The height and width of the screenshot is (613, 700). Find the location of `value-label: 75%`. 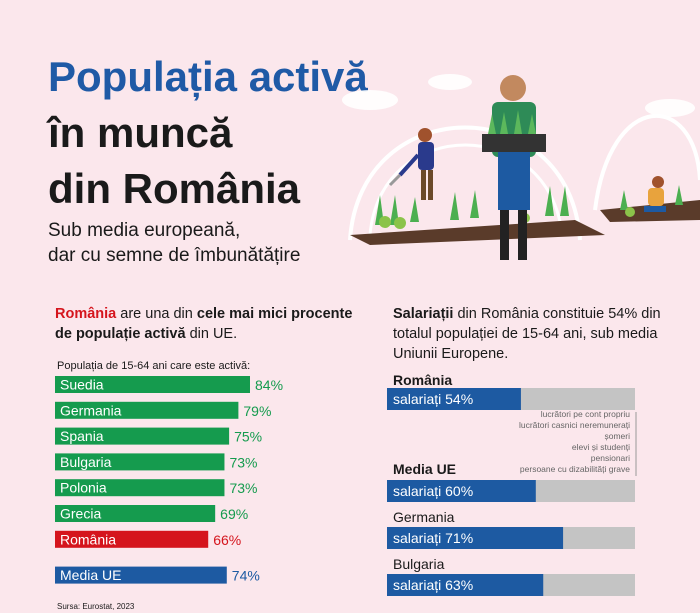

value-label: 75% is located at coordinates (248, 437).